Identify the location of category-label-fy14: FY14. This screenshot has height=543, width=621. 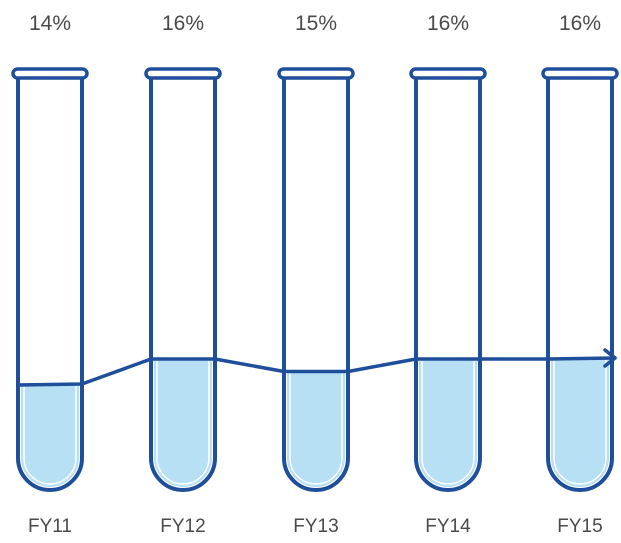
(448, 526).